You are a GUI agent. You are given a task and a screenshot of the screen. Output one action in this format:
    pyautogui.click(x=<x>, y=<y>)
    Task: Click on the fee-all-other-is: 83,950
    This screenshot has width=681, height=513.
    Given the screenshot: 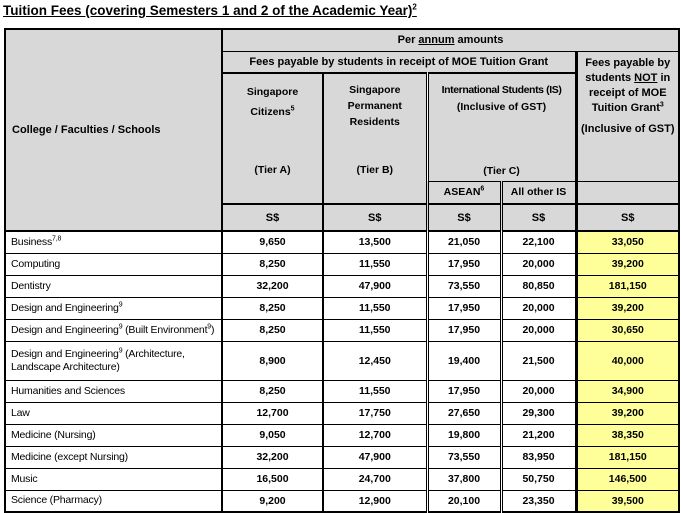 What is the action you would take?
    pyautogui.click(x=538, y=457)
    